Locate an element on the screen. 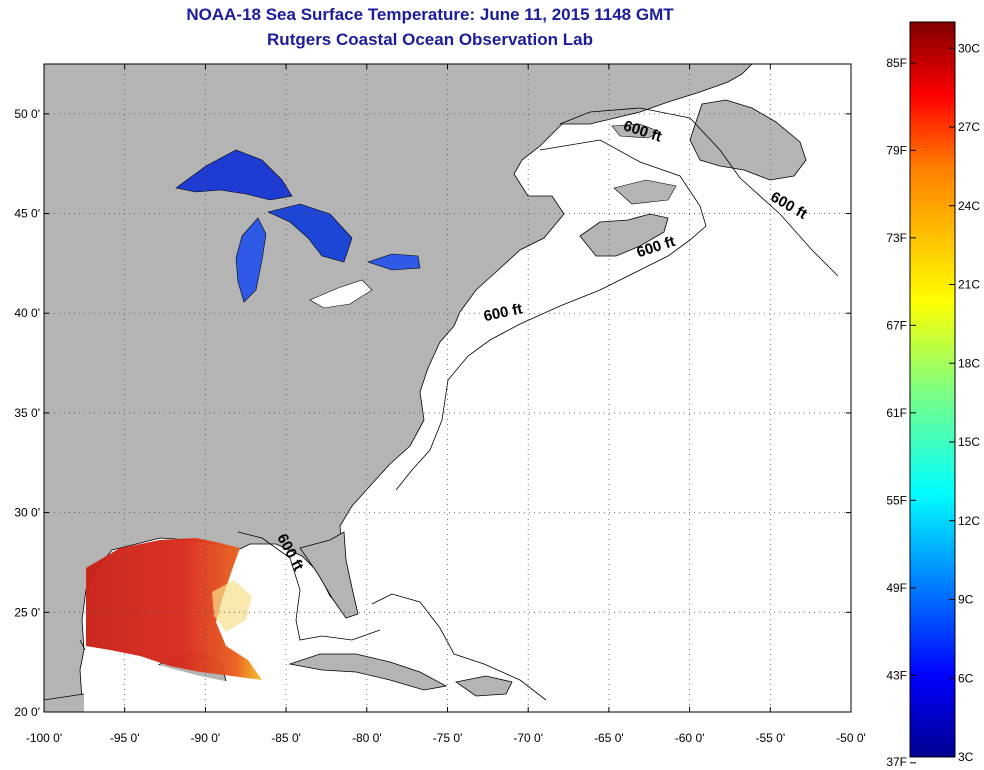  lat-tick-label: 30 0' is located at coordinates (27, 513).